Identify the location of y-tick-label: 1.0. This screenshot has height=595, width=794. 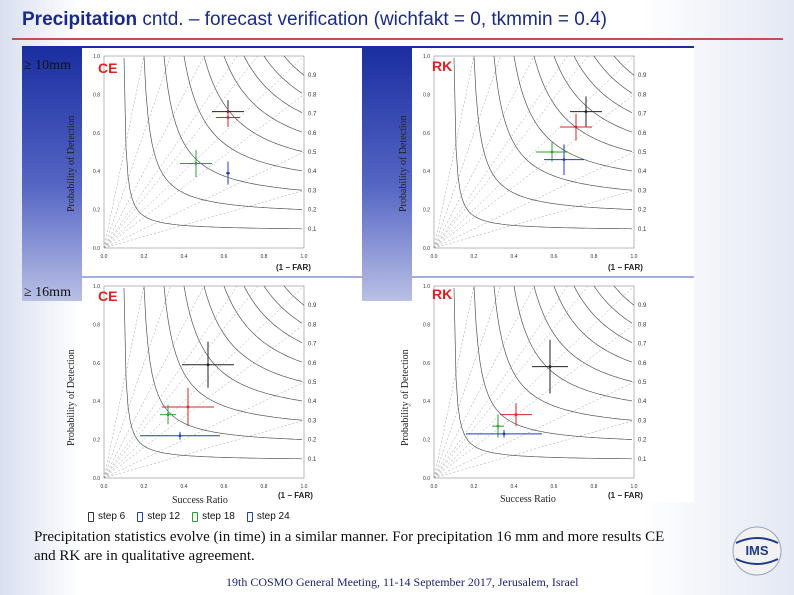
(426, 287).